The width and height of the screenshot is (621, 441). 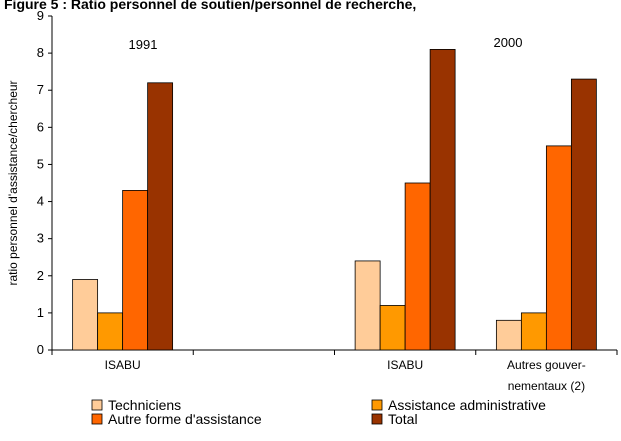 I want to click on y-tick-label: 9, so click(x=40, y=15).